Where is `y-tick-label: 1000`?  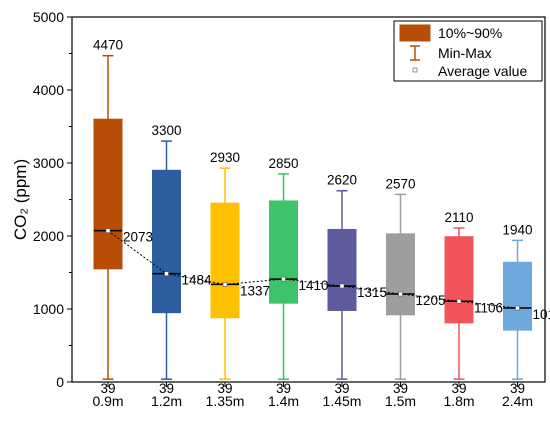 y-tick-label: 1000 is located at coordinates (48, 309).